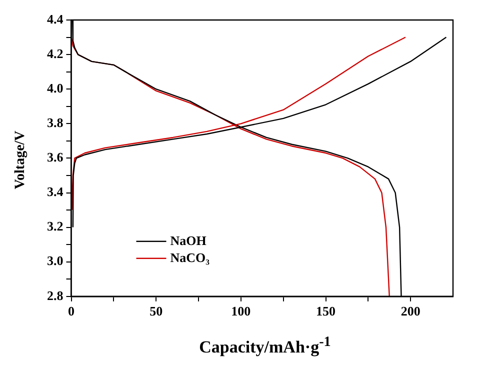 The height and width of the screenshot is (370, 496). What do you see at coordinates (21, 161) in the screenshot?
I see `y-axis-title: Voltage/V` at bounding box center [21, 161].